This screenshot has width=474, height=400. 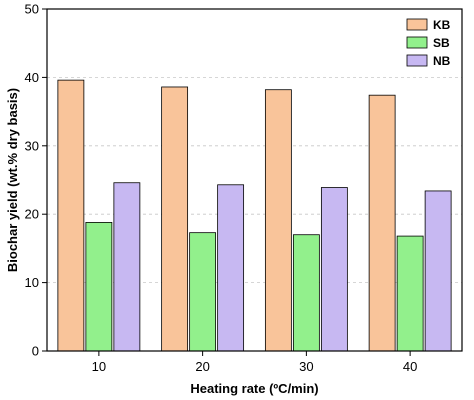 What do you see at coordinates (32, 214) in the screenshot?
I see `y-tick-label: 20` at bounding box center [32, 214].